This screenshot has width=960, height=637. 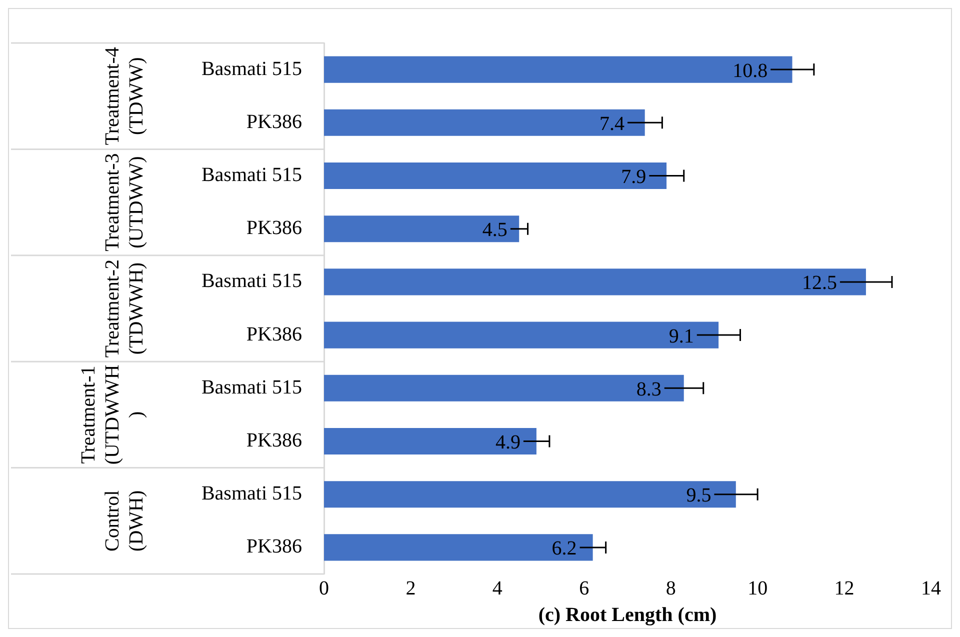 I want to click on data-label: 9.5, so click(x=699, y=495).